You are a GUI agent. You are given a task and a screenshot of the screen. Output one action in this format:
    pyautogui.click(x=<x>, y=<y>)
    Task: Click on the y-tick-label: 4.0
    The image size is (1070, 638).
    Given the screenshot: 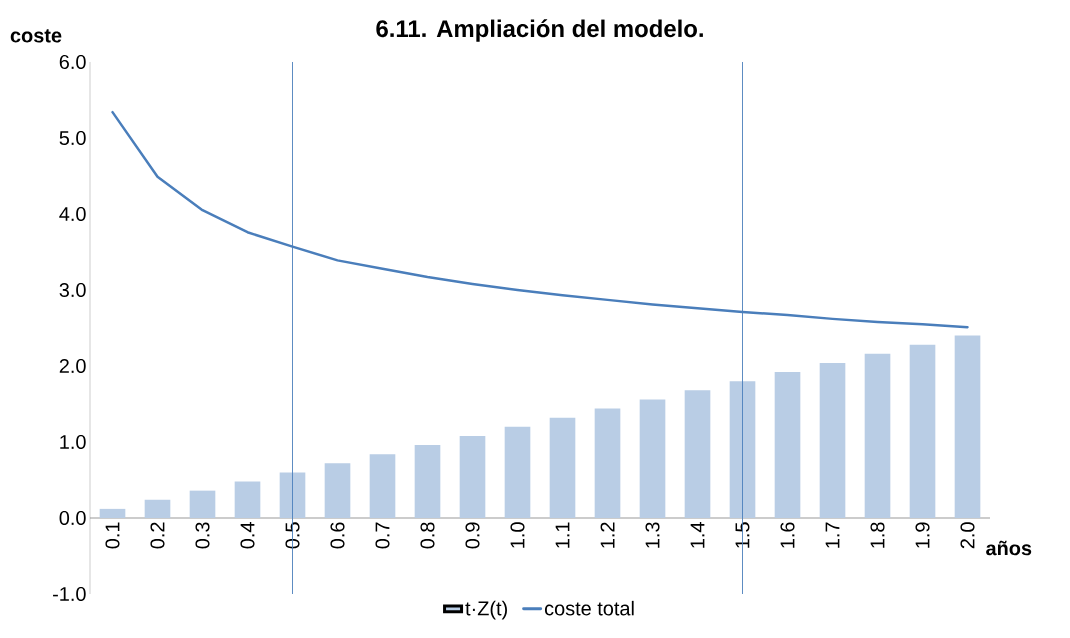 What is the action you would take?
    pyautogui.click(x=72, y=214)
    